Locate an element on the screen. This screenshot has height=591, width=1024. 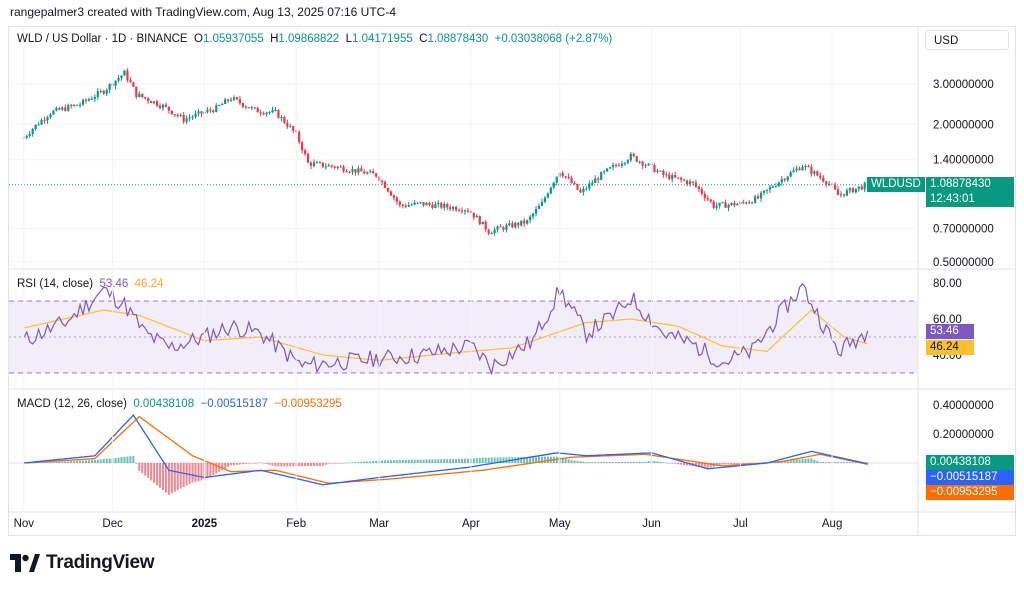
macd-hist-value: 0.00438108 is located at coordinates (164, 404).